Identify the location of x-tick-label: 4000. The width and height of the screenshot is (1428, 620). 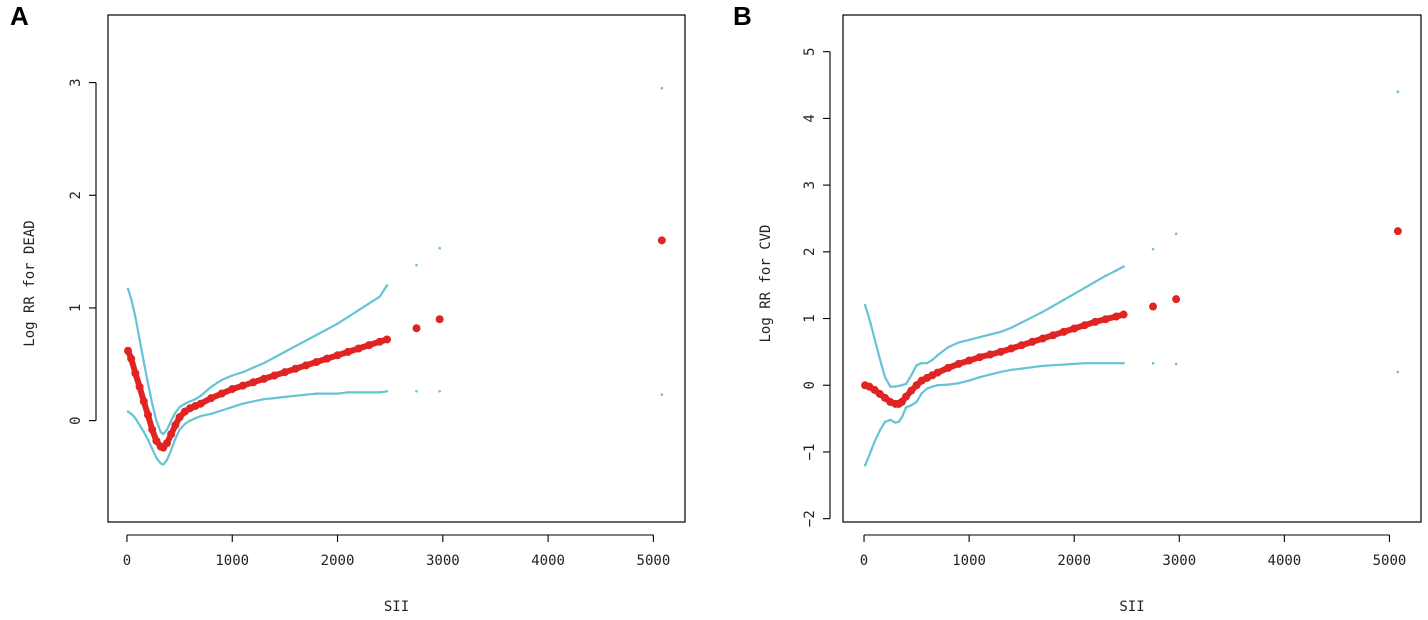
(1285, 561).